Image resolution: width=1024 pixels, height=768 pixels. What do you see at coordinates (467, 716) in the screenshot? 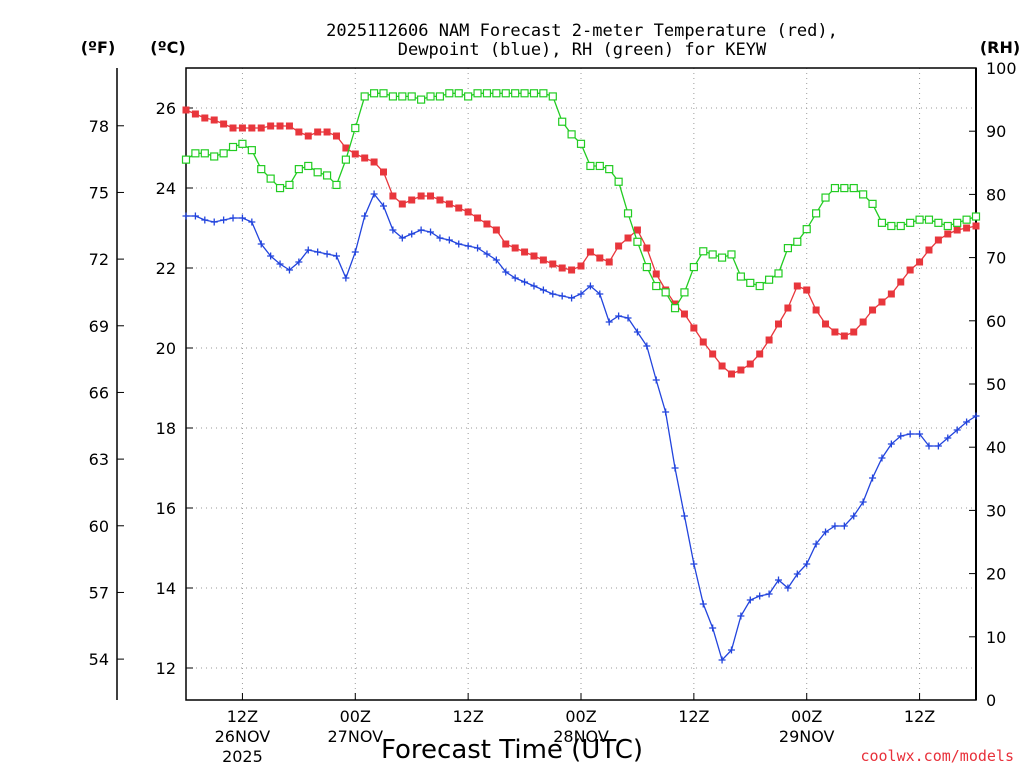
I see `x-tick-label: 12Z` at bounding box center [467, 716].